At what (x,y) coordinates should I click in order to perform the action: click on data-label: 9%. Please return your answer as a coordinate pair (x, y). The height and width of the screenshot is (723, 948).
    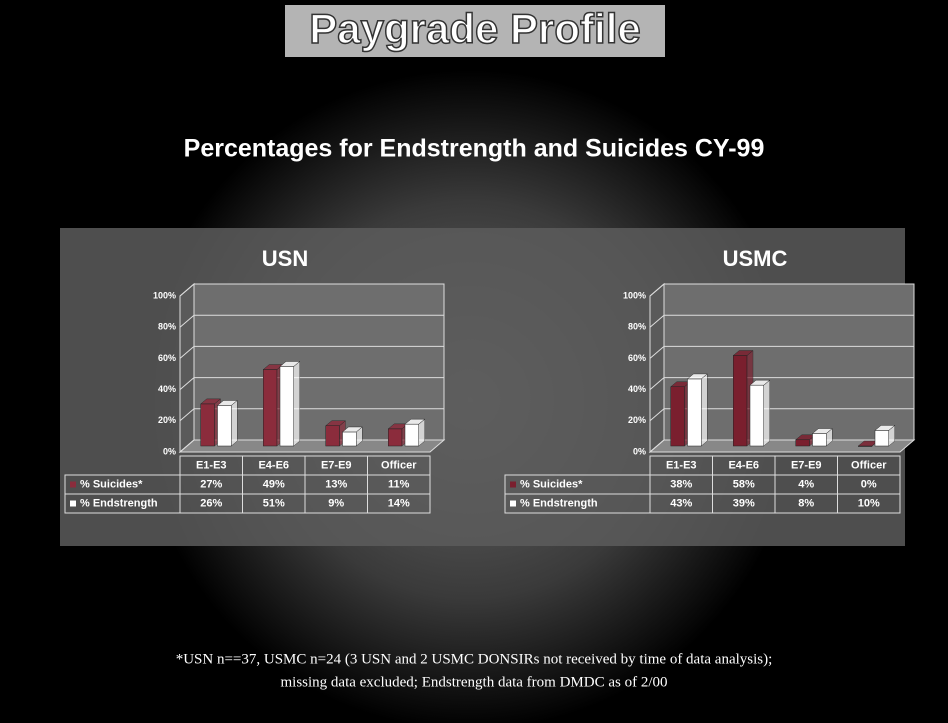
    Looking at the image, I should click on (336, 503).